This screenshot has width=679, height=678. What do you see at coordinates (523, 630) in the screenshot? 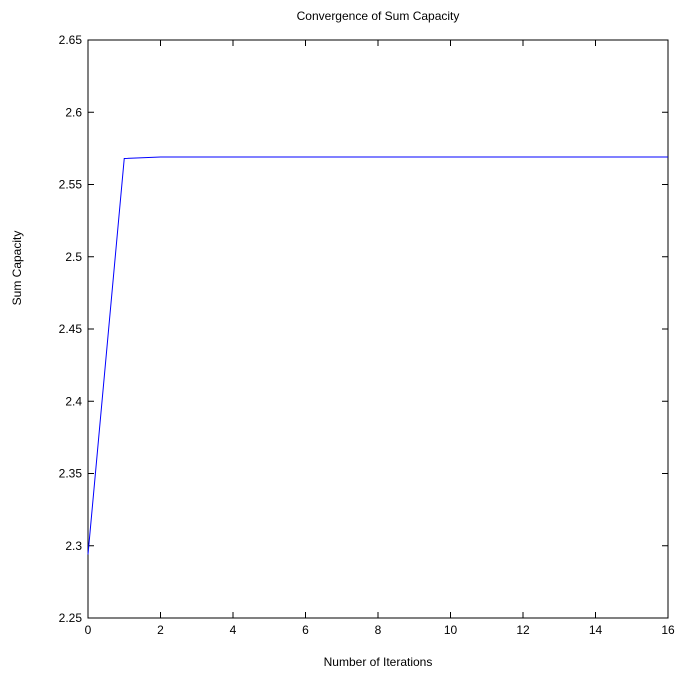
I see `x-tick-label: 12` at bounding box center [523, 630].